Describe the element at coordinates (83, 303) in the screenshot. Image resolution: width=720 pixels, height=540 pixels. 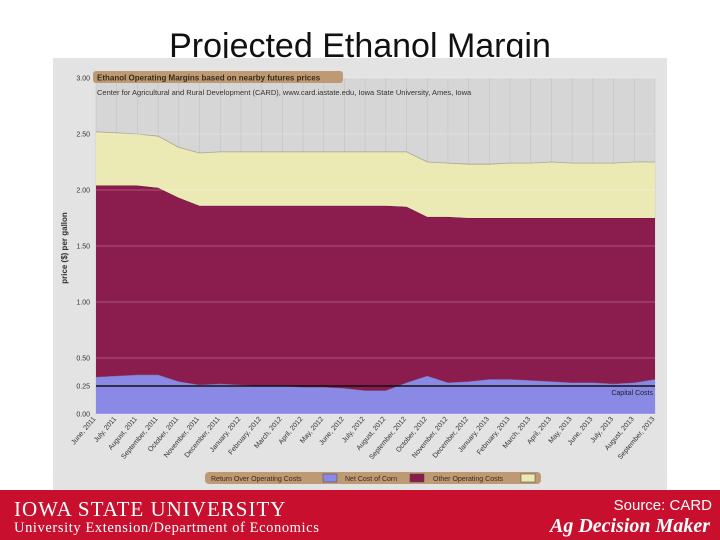
I see `y-tick-label: 1.00` at that location.